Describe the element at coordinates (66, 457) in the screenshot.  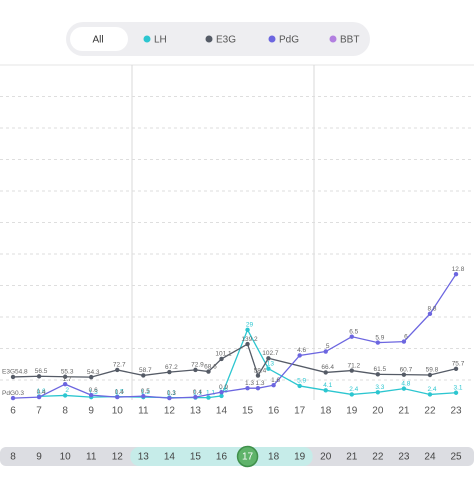
I see `cycle-day-label: 10` at that location.